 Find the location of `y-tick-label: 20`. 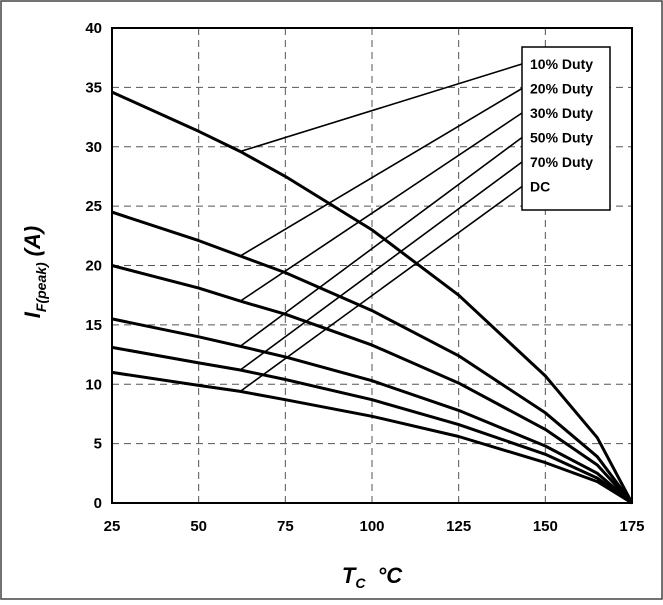

y-tick-label: 20 is located at coordinates (93, 266).